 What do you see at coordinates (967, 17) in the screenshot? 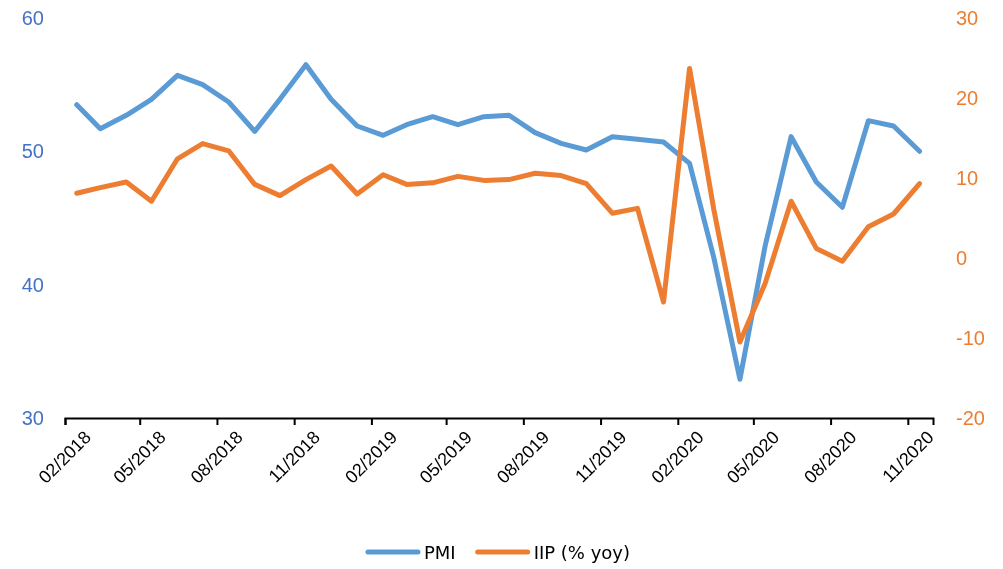
I see `y2-tick-label: 30` at bounding box center [967, 17].